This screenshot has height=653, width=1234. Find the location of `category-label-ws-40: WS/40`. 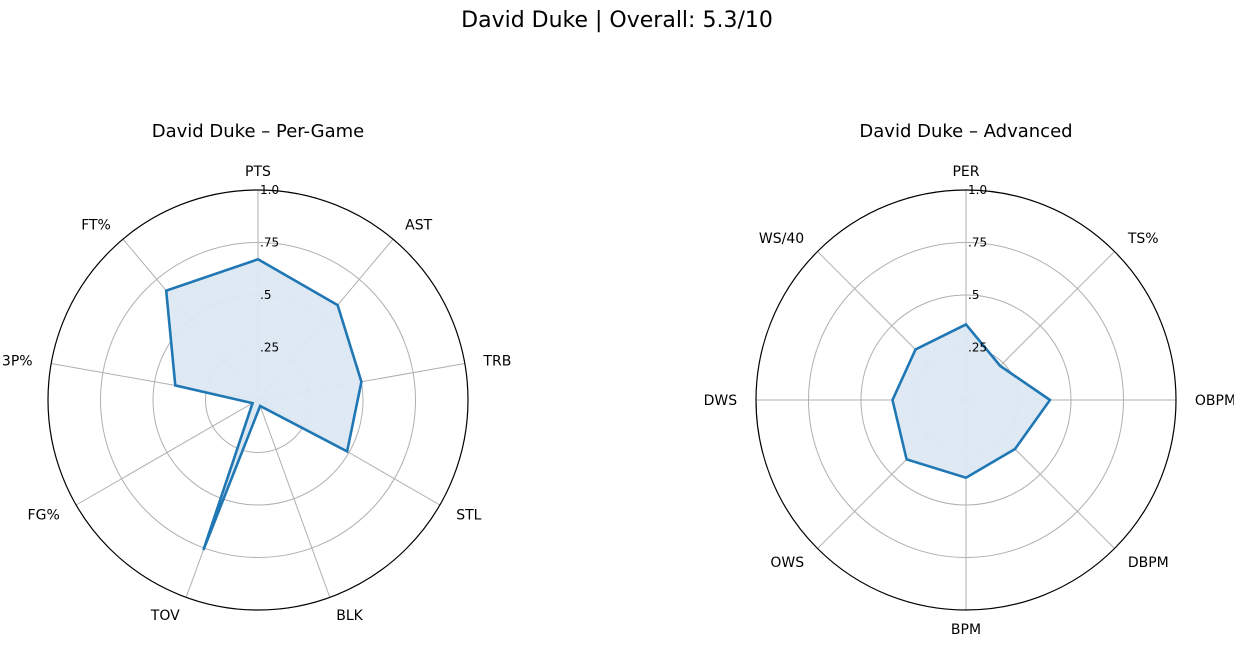

category-label-ws-40: WS/40 is located at coordinates (781, 239).